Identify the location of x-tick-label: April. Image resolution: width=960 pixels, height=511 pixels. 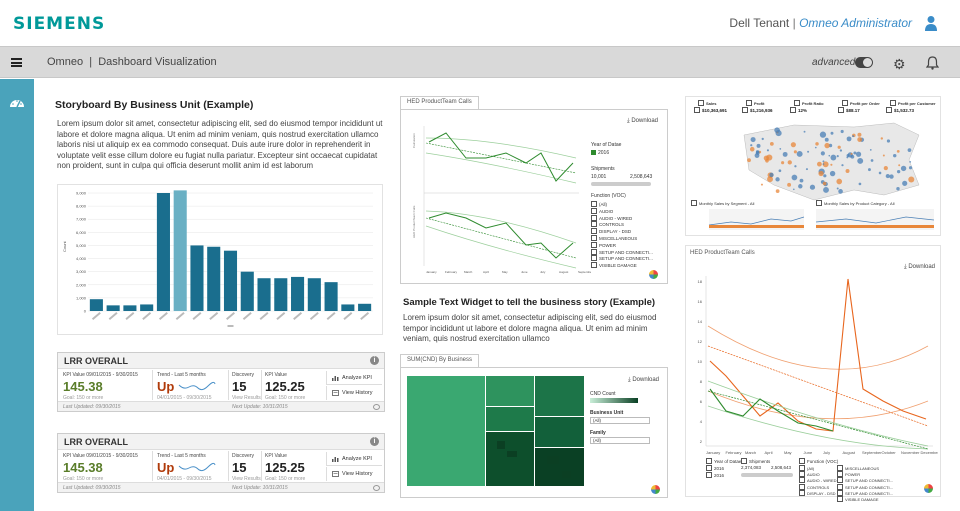
(486, 272).